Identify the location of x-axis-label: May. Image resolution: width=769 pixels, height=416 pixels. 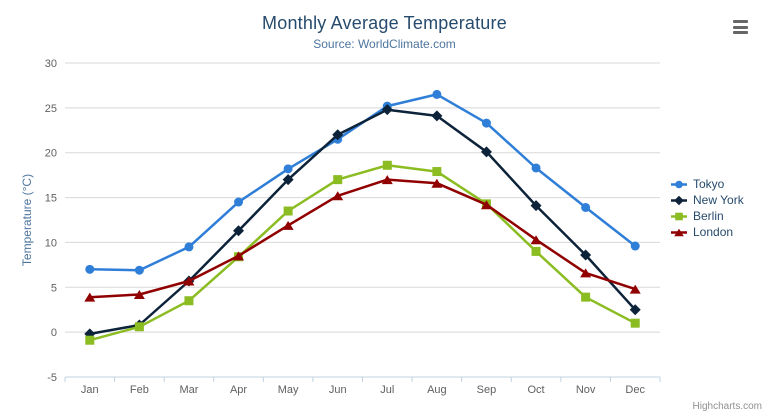
(288, 390).